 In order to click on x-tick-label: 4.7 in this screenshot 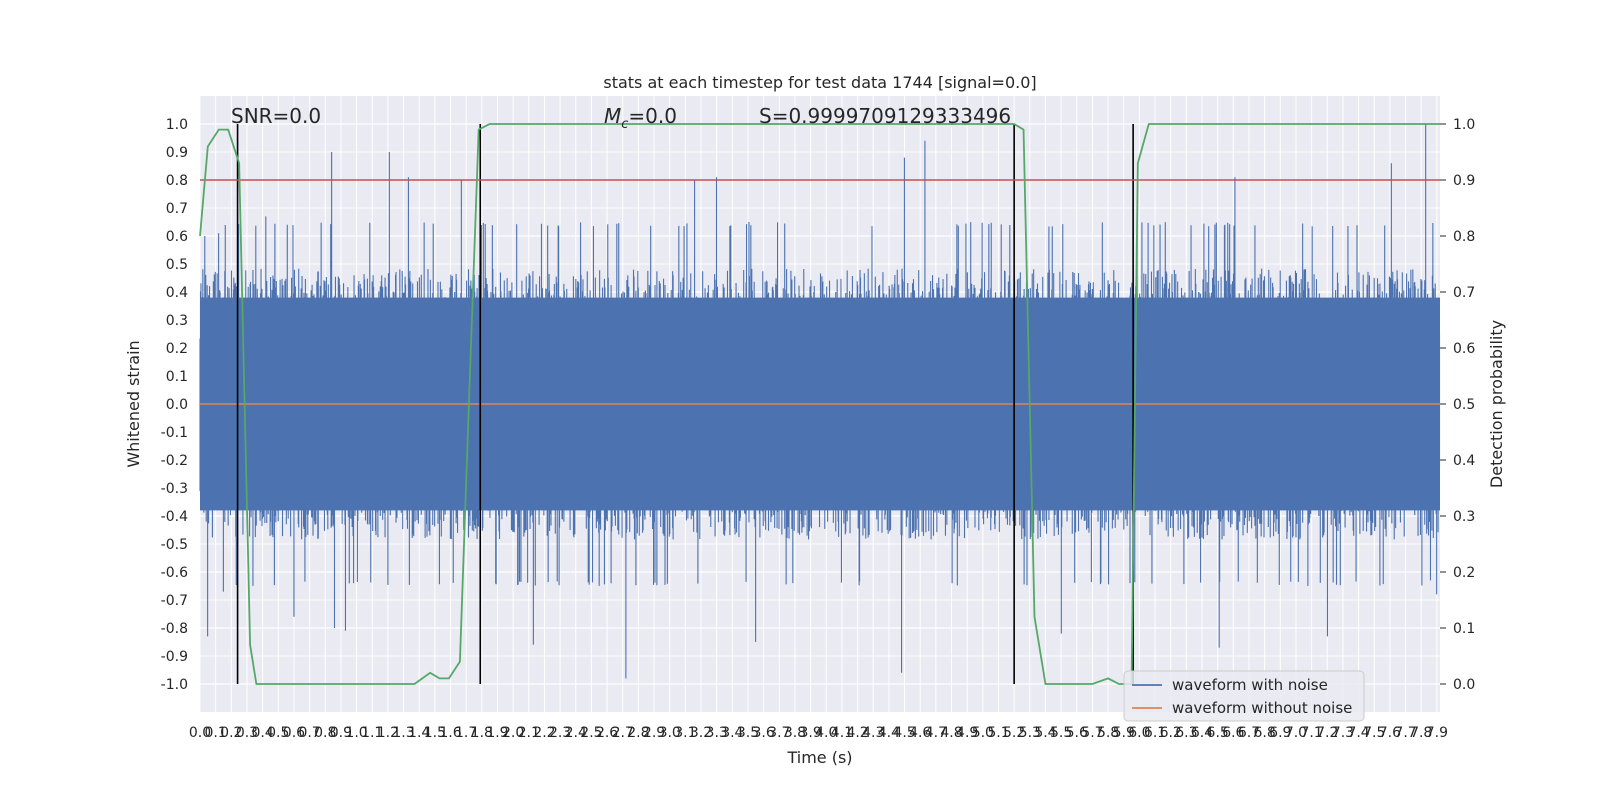, I will do `click(936, 733)`.